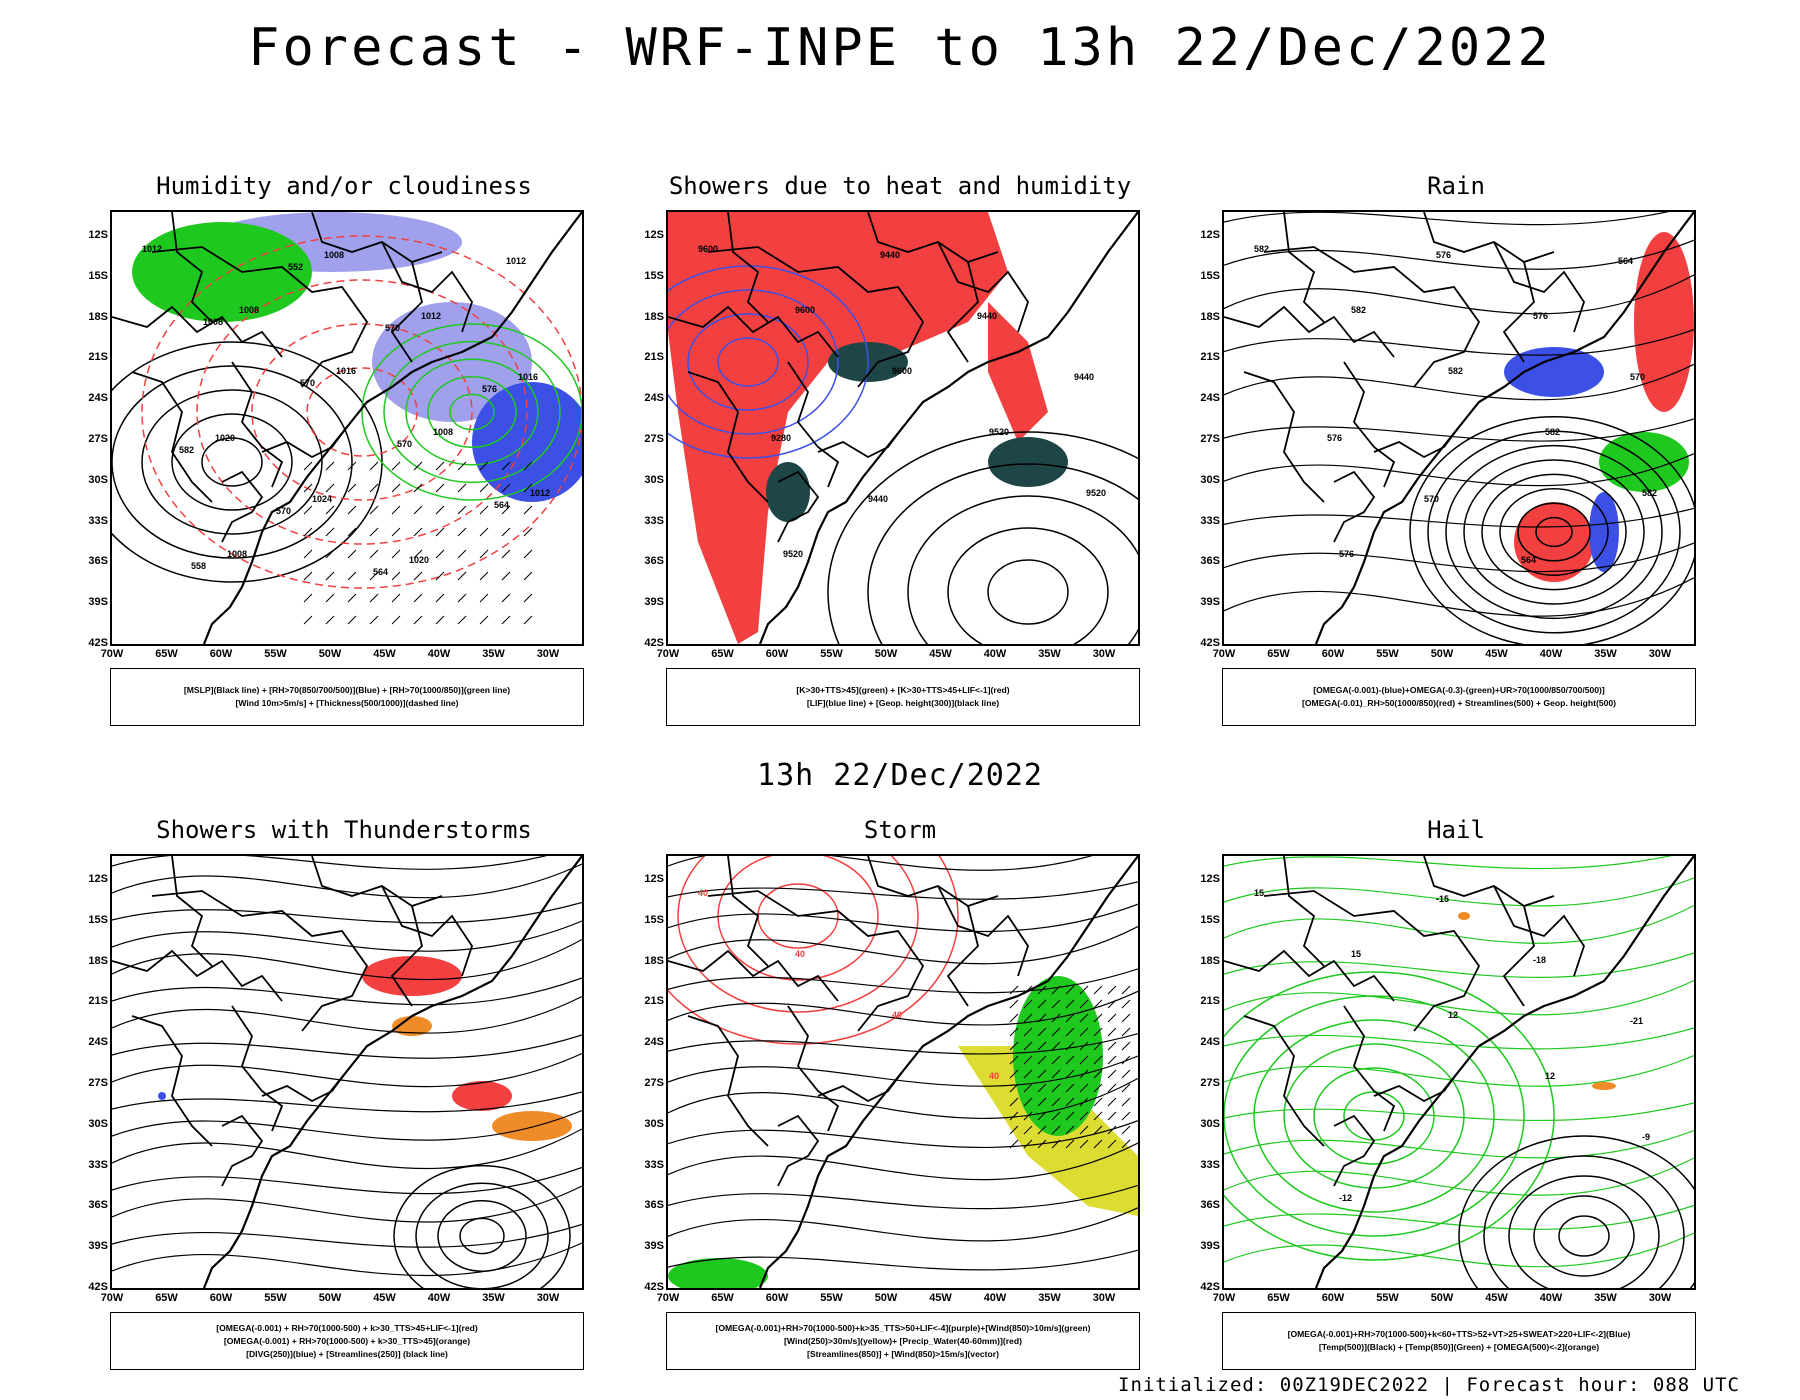  Describe the element at coordinates (1210, 1246) in the screenshot. I see `lat-tick-label: 39S` at that location.